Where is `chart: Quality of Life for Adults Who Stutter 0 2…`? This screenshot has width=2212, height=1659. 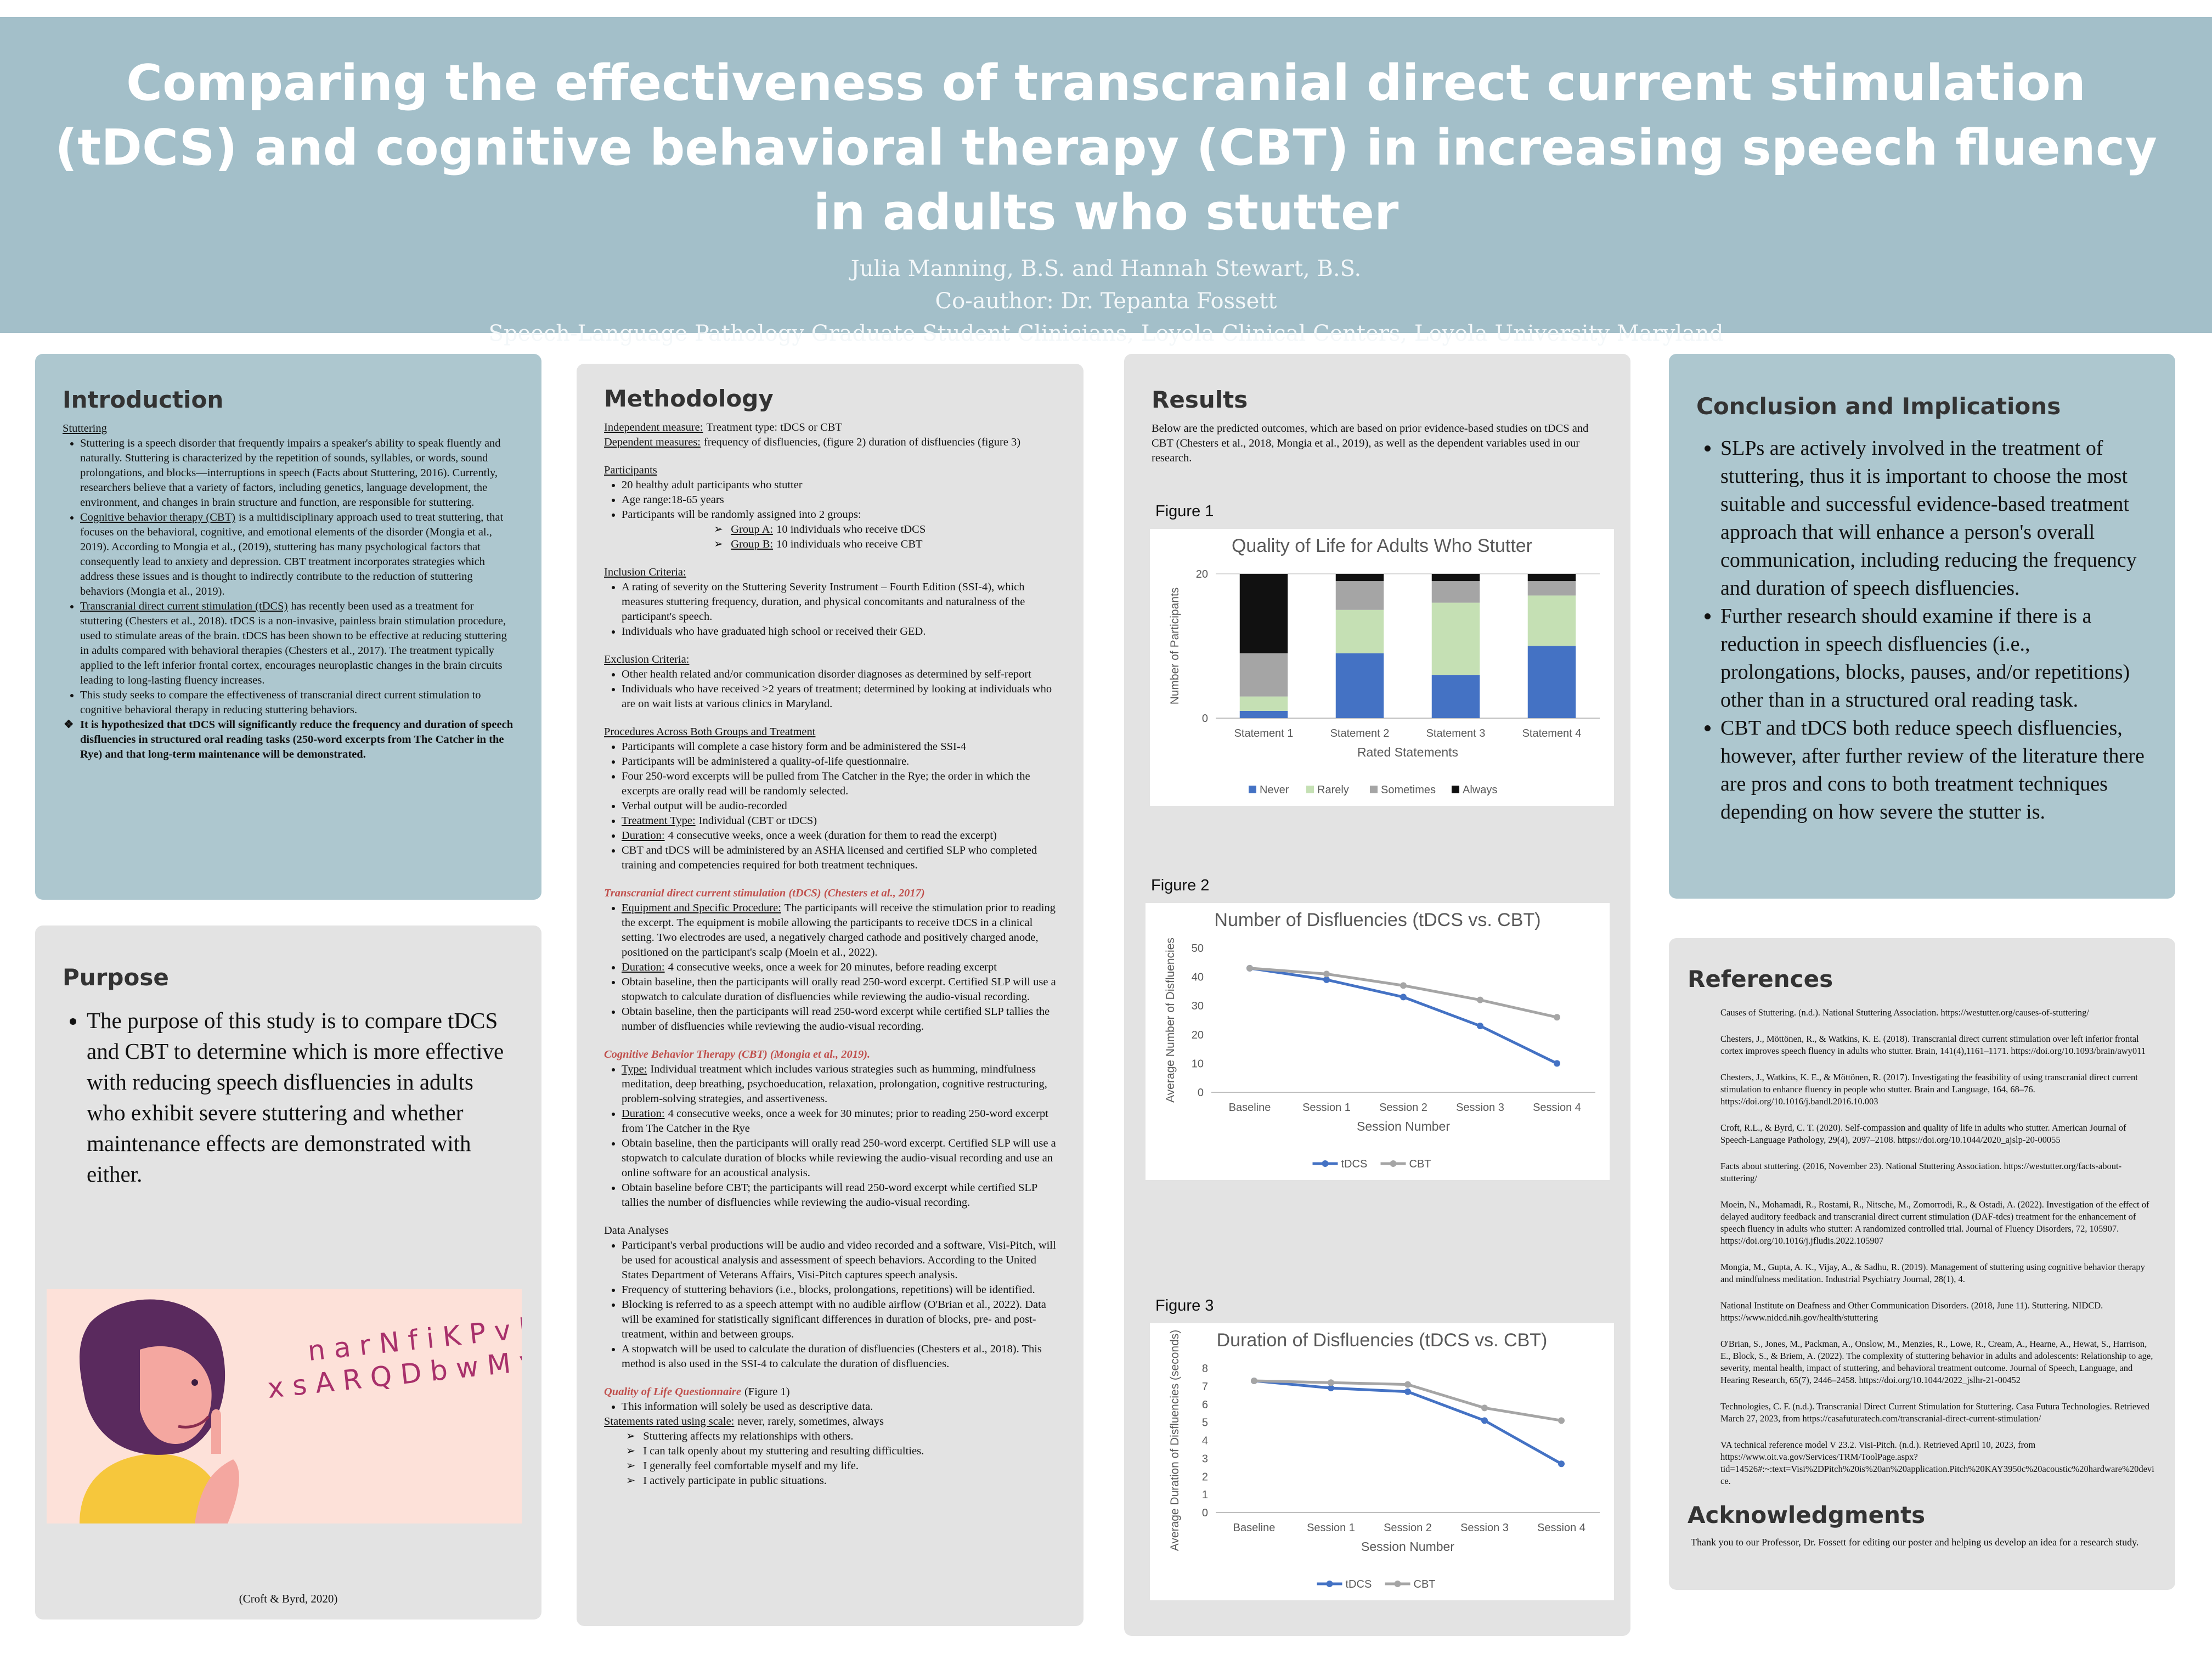 chart: Quality of Life for Adults Who Stutter 0 2… is located at coordinates (1382, 668).